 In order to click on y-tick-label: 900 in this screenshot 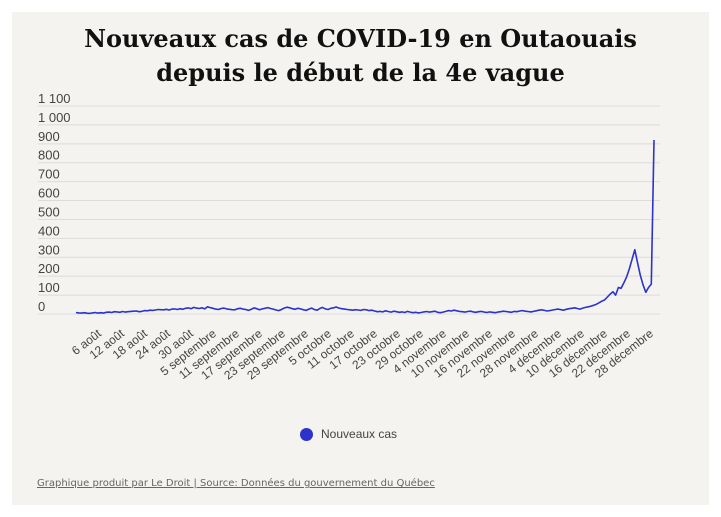, I will do `click(49, 136)`.